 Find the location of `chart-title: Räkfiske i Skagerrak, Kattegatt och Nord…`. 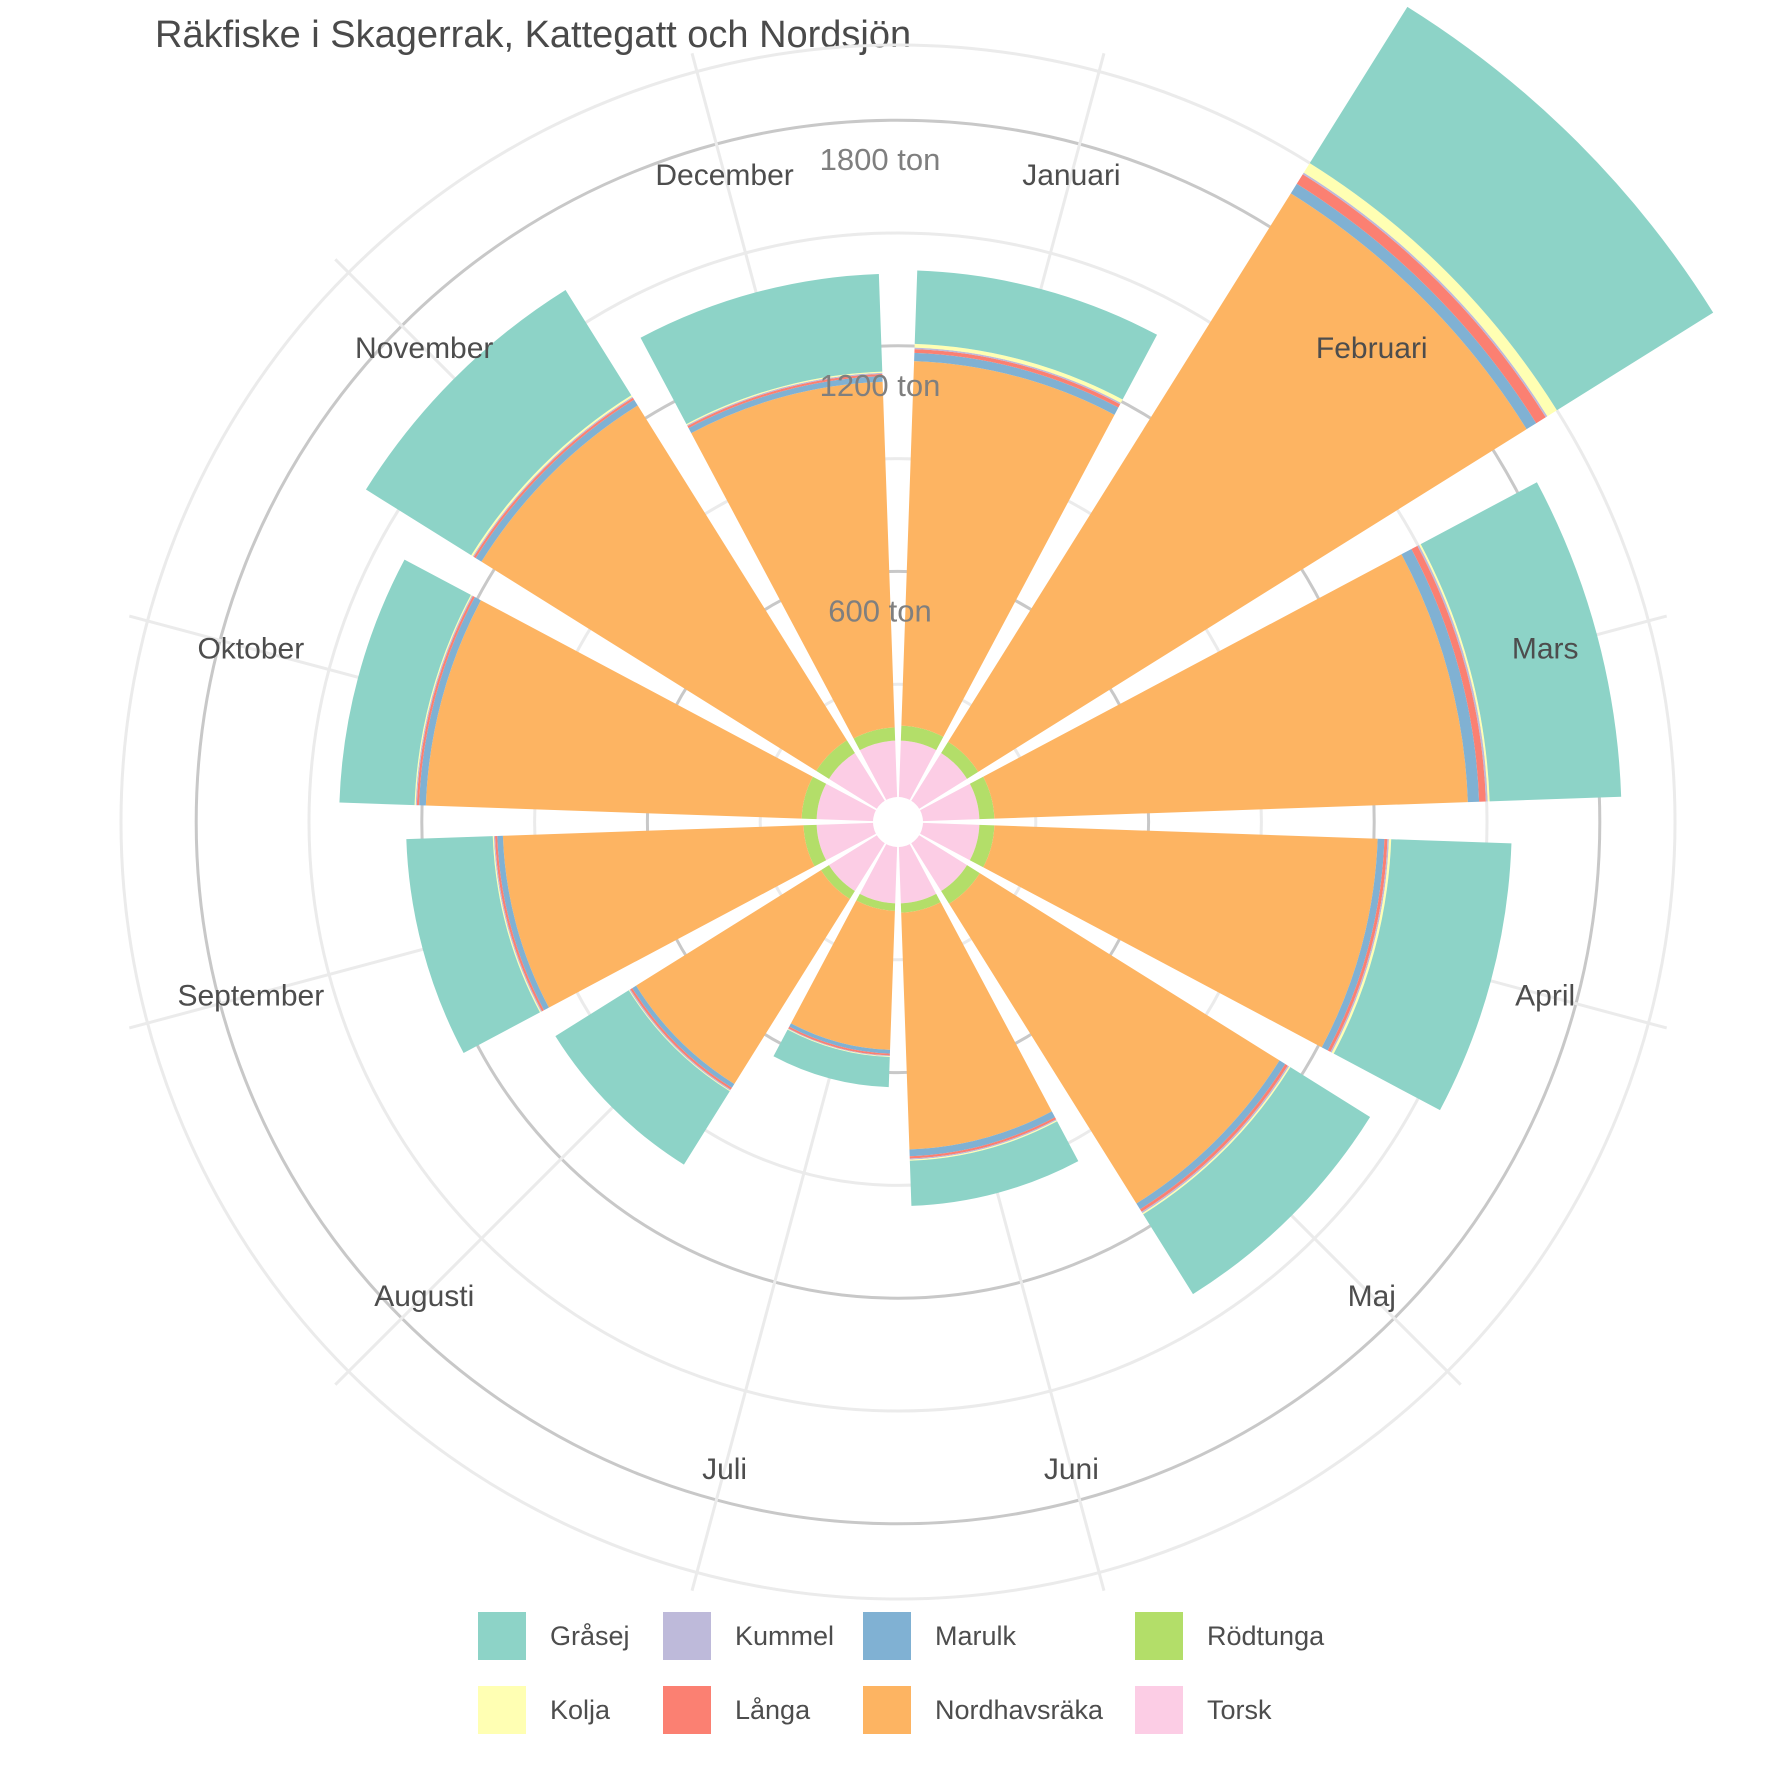

chart-title: Räkfiske i Skagerrak, Kattegatt och Nord… is located at coordinates (533, 35).